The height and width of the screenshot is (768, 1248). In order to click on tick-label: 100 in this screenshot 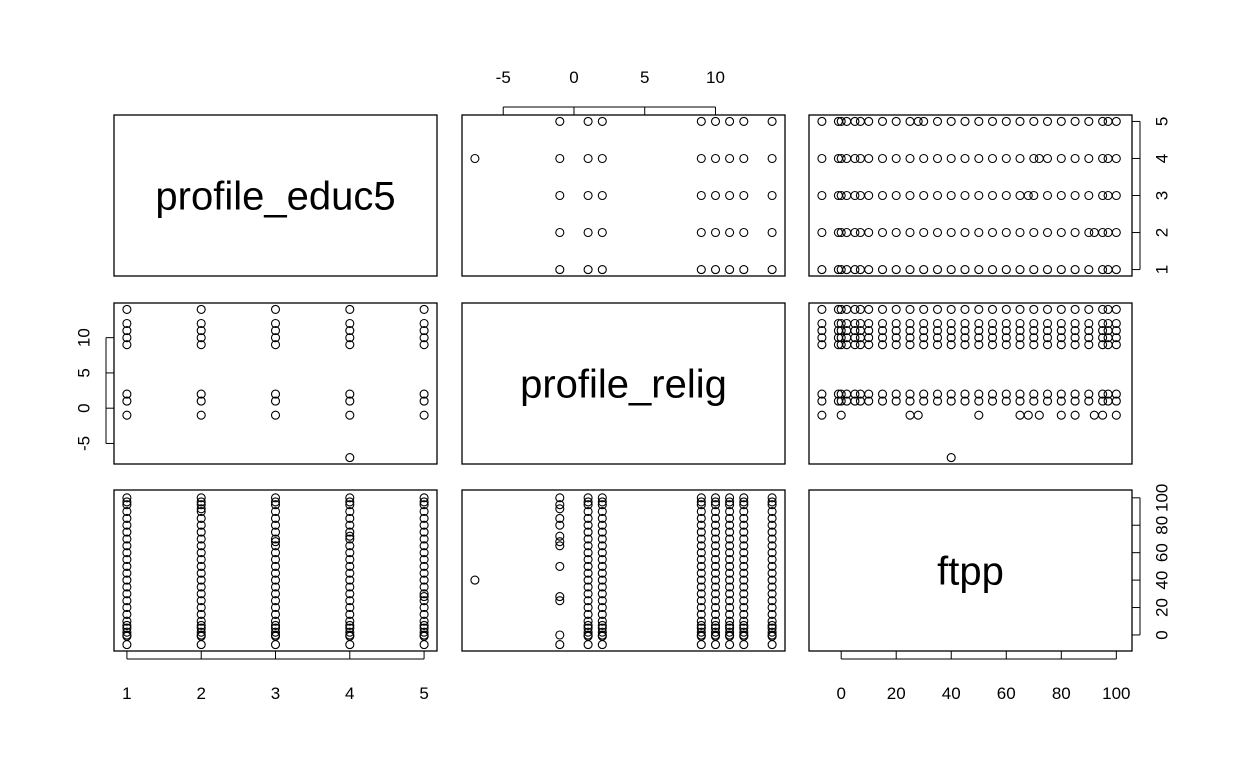, I will do `click(1162, 498)`.